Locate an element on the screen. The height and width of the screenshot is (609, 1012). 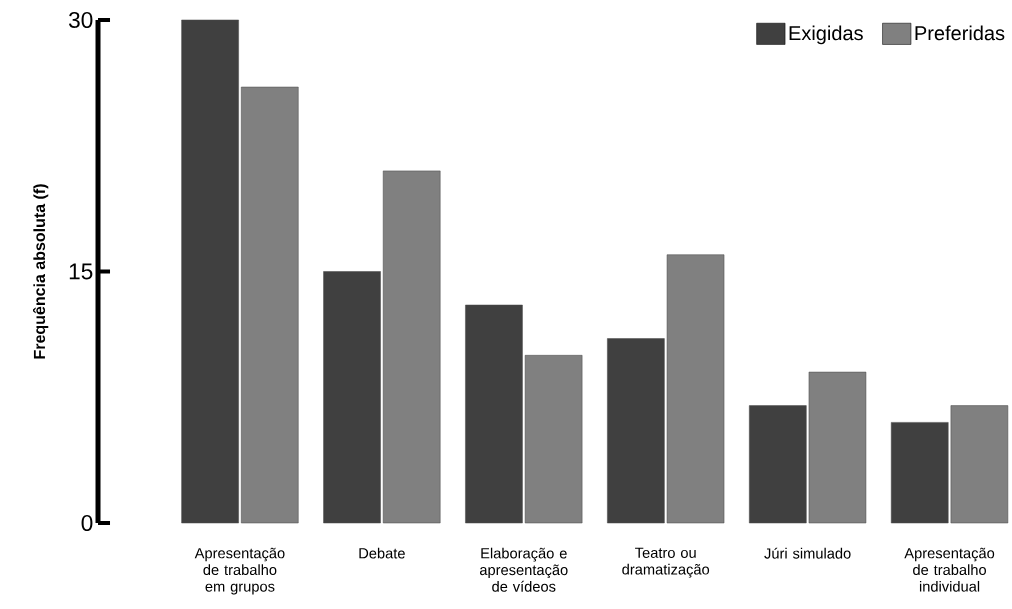
x-tick-label: Júri simulado is located at coordinates (807, 553).